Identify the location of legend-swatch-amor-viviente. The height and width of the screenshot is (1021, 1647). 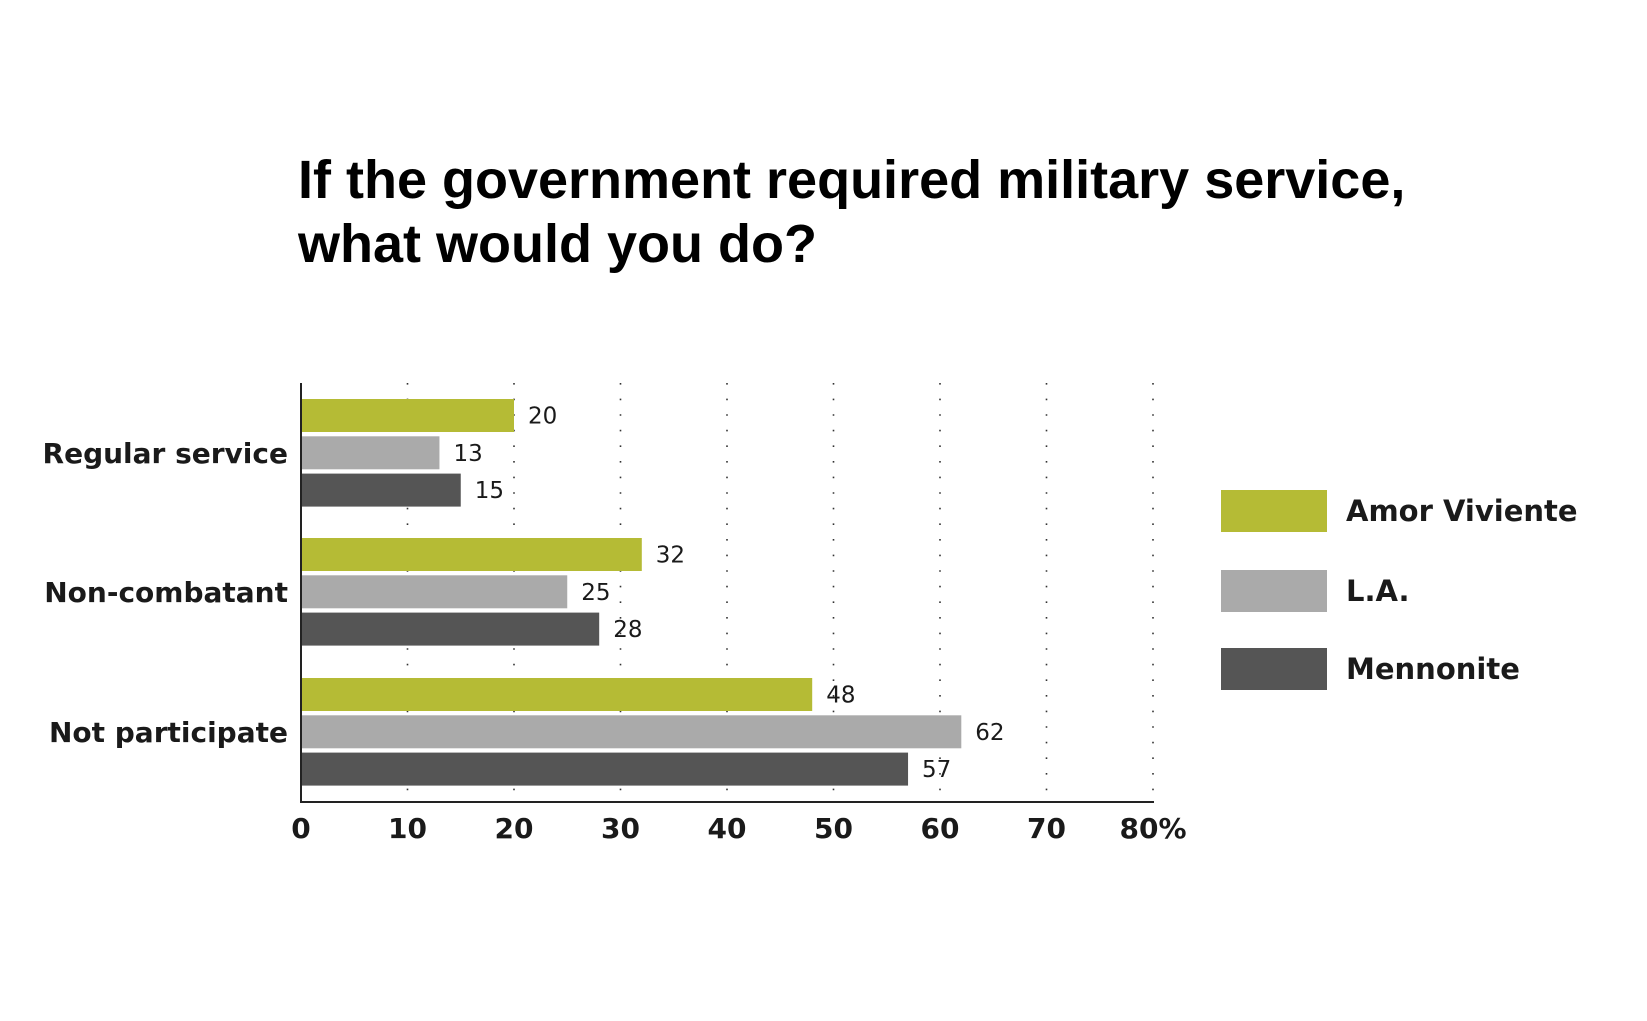
(1274, 511).